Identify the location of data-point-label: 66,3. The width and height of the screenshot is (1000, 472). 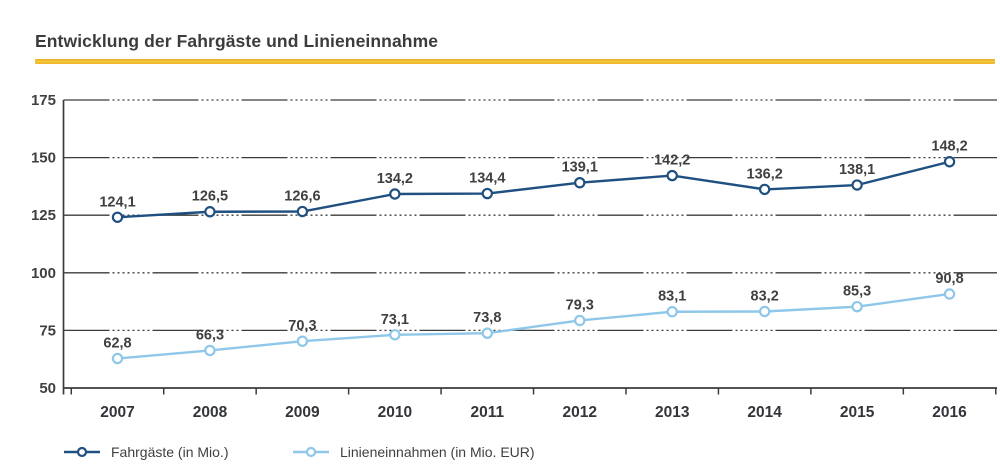
(210, 335).